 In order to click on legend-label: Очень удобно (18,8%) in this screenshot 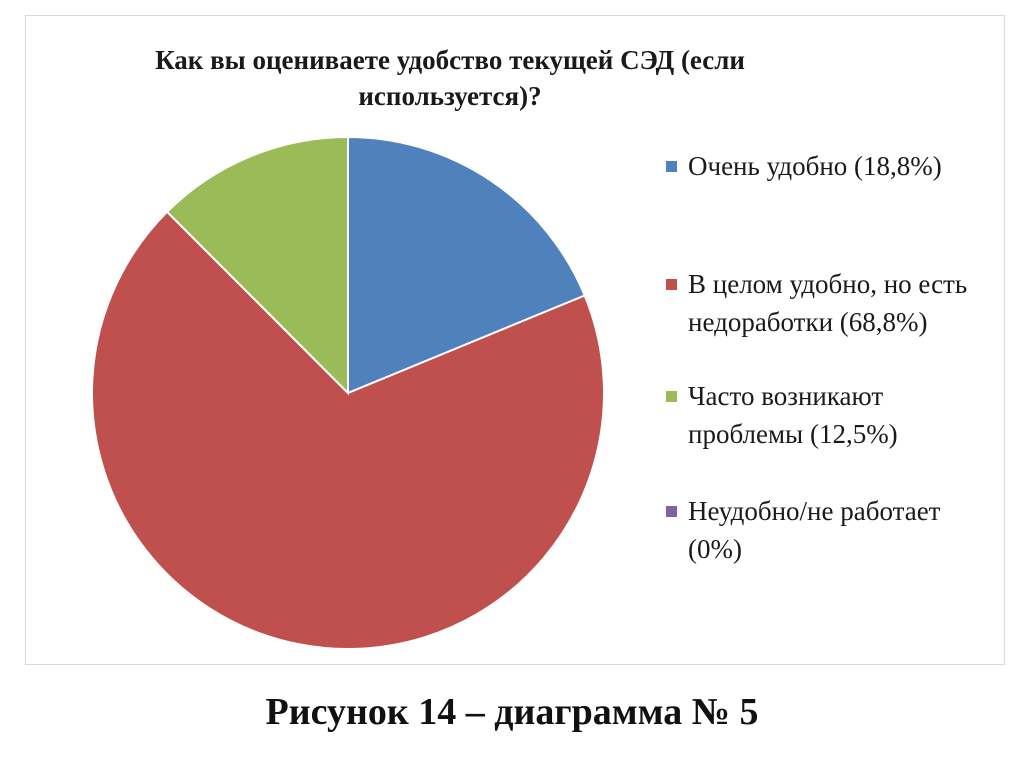, I will do `click(815, 166)`.